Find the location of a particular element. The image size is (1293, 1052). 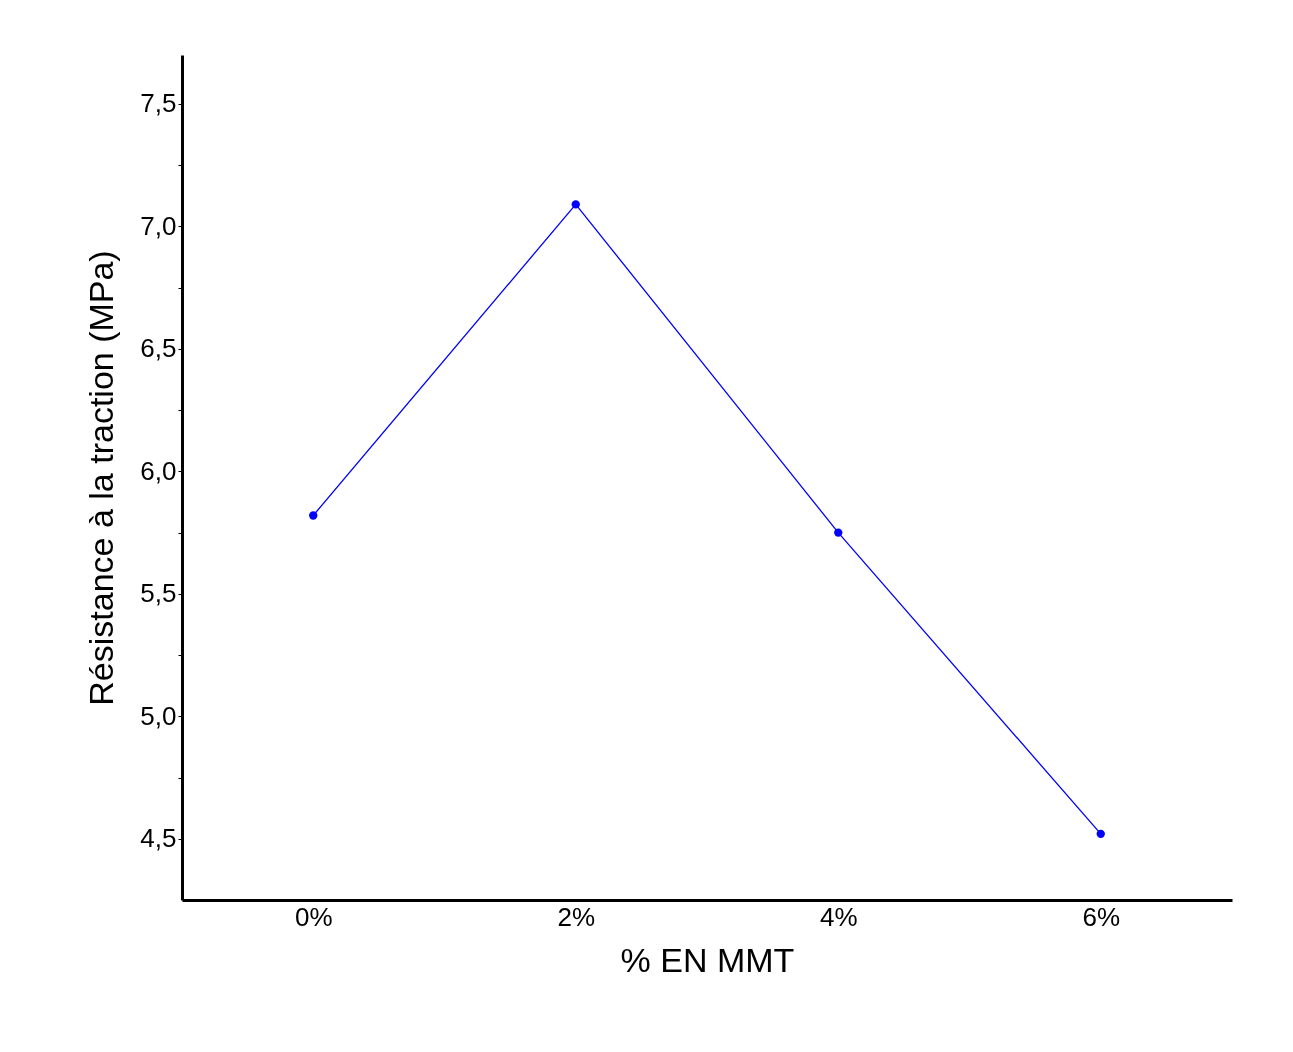

y-tick-label: 7,5 is located at coordinates (158, 103).